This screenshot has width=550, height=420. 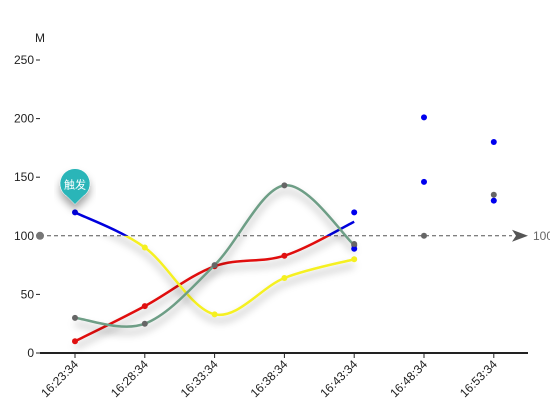 I want to click on x-tick-label: 16:23:34, so click(x=59, y=378).